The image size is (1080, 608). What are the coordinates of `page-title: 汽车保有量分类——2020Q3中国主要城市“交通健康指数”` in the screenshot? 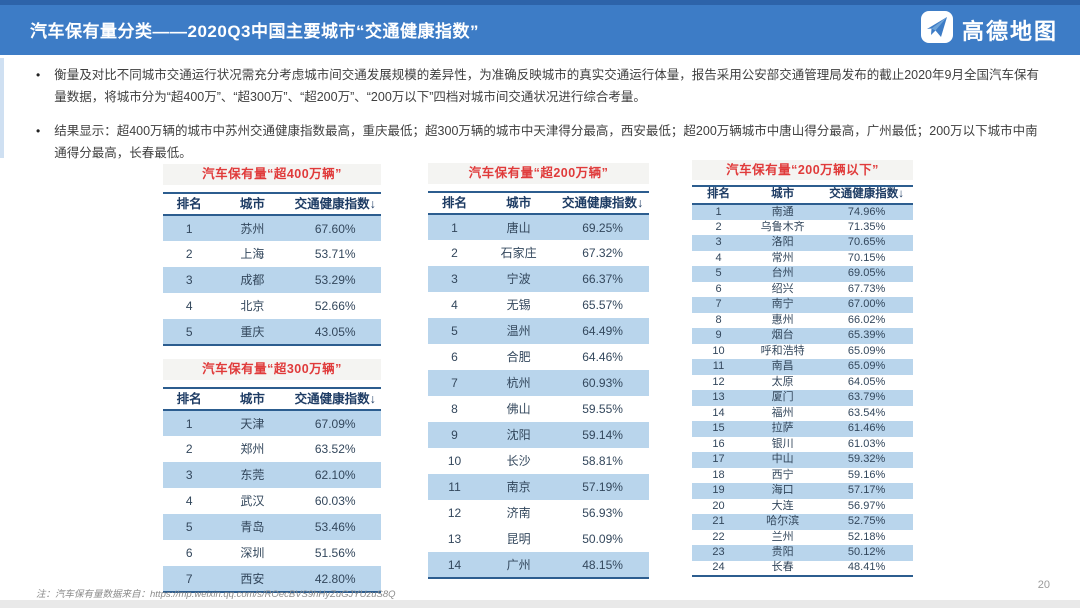 It's located at (254, 31).